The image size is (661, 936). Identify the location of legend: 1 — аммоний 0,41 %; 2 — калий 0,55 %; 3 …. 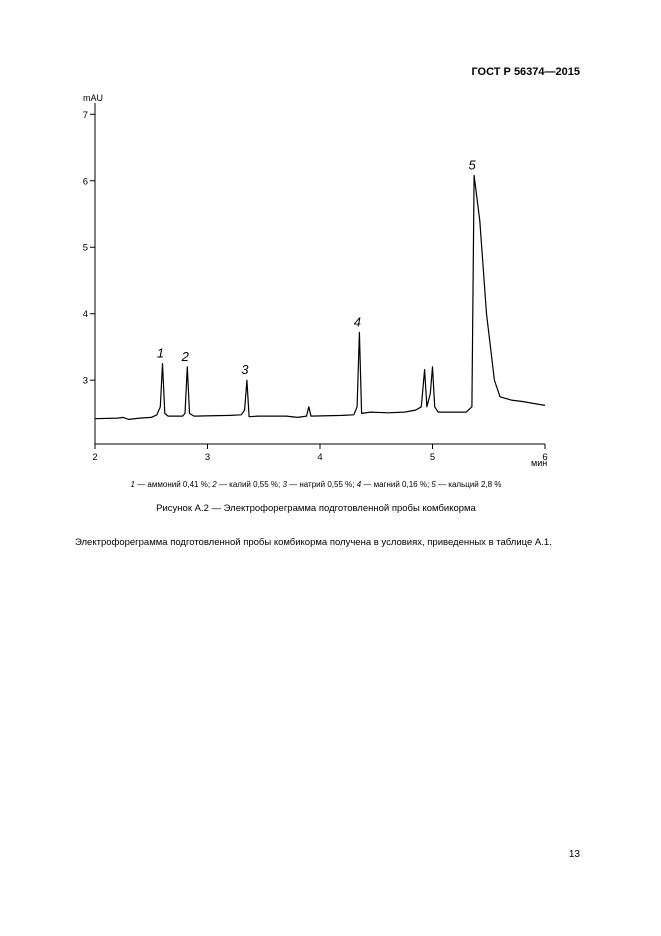
(316, 484).